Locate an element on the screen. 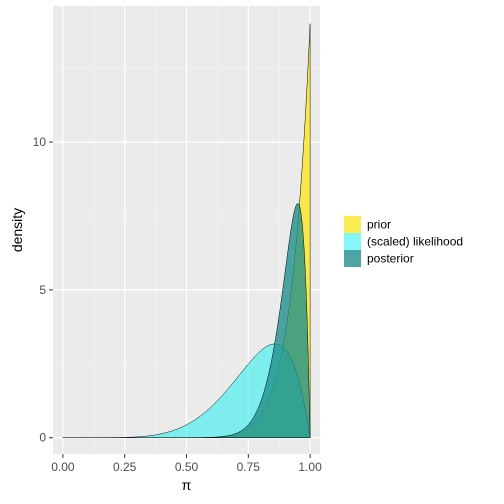  y-tick-label: 10 is located at coordinates (40, 142).